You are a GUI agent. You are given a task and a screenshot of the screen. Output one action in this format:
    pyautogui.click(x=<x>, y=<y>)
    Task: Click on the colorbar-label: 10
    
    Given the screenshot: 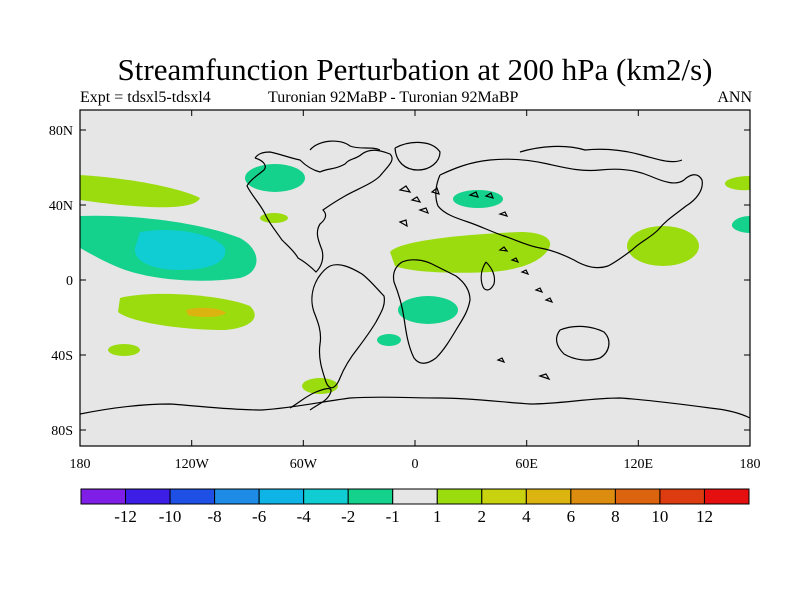 What is the action you would take?
    pyautogui.click(x=659, y=516)
    